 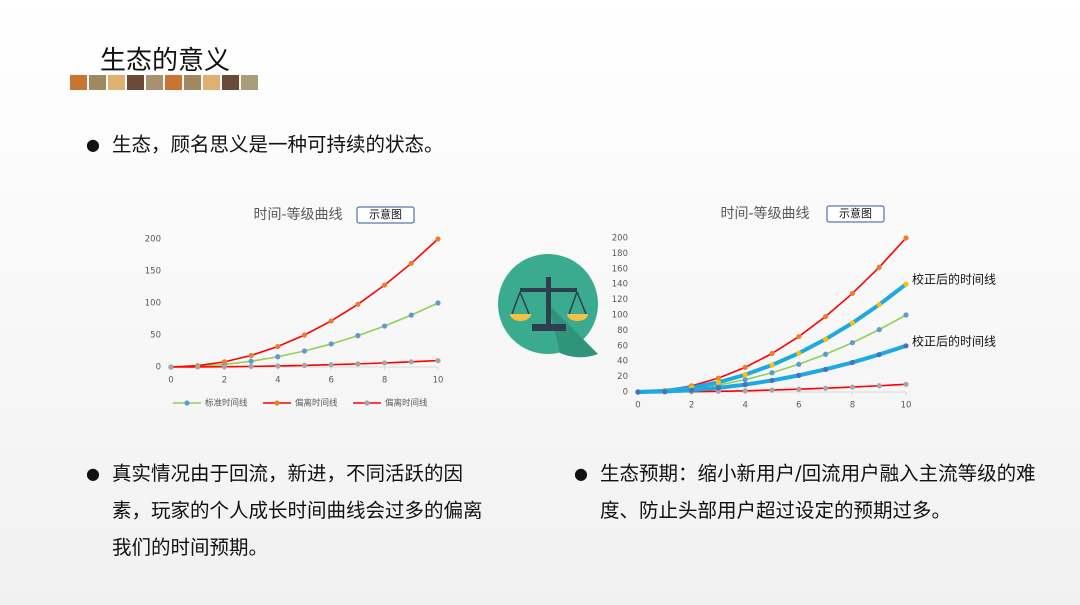 What do you see at coordinates (349, 144) in the screenshot?
I see `bullet: 生态，顾名思义是一种可持续的状态。` at bounding box center [349, 144].